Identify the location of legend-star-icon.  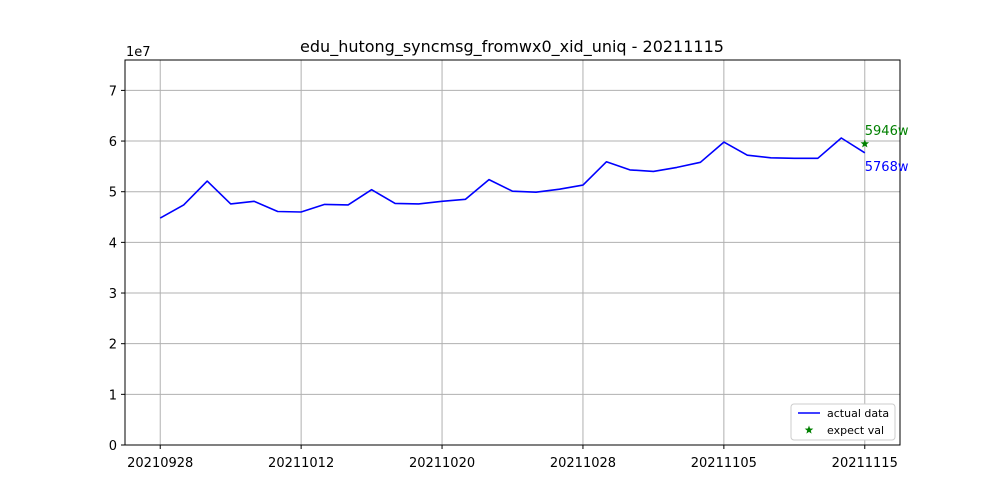
(809, 429).